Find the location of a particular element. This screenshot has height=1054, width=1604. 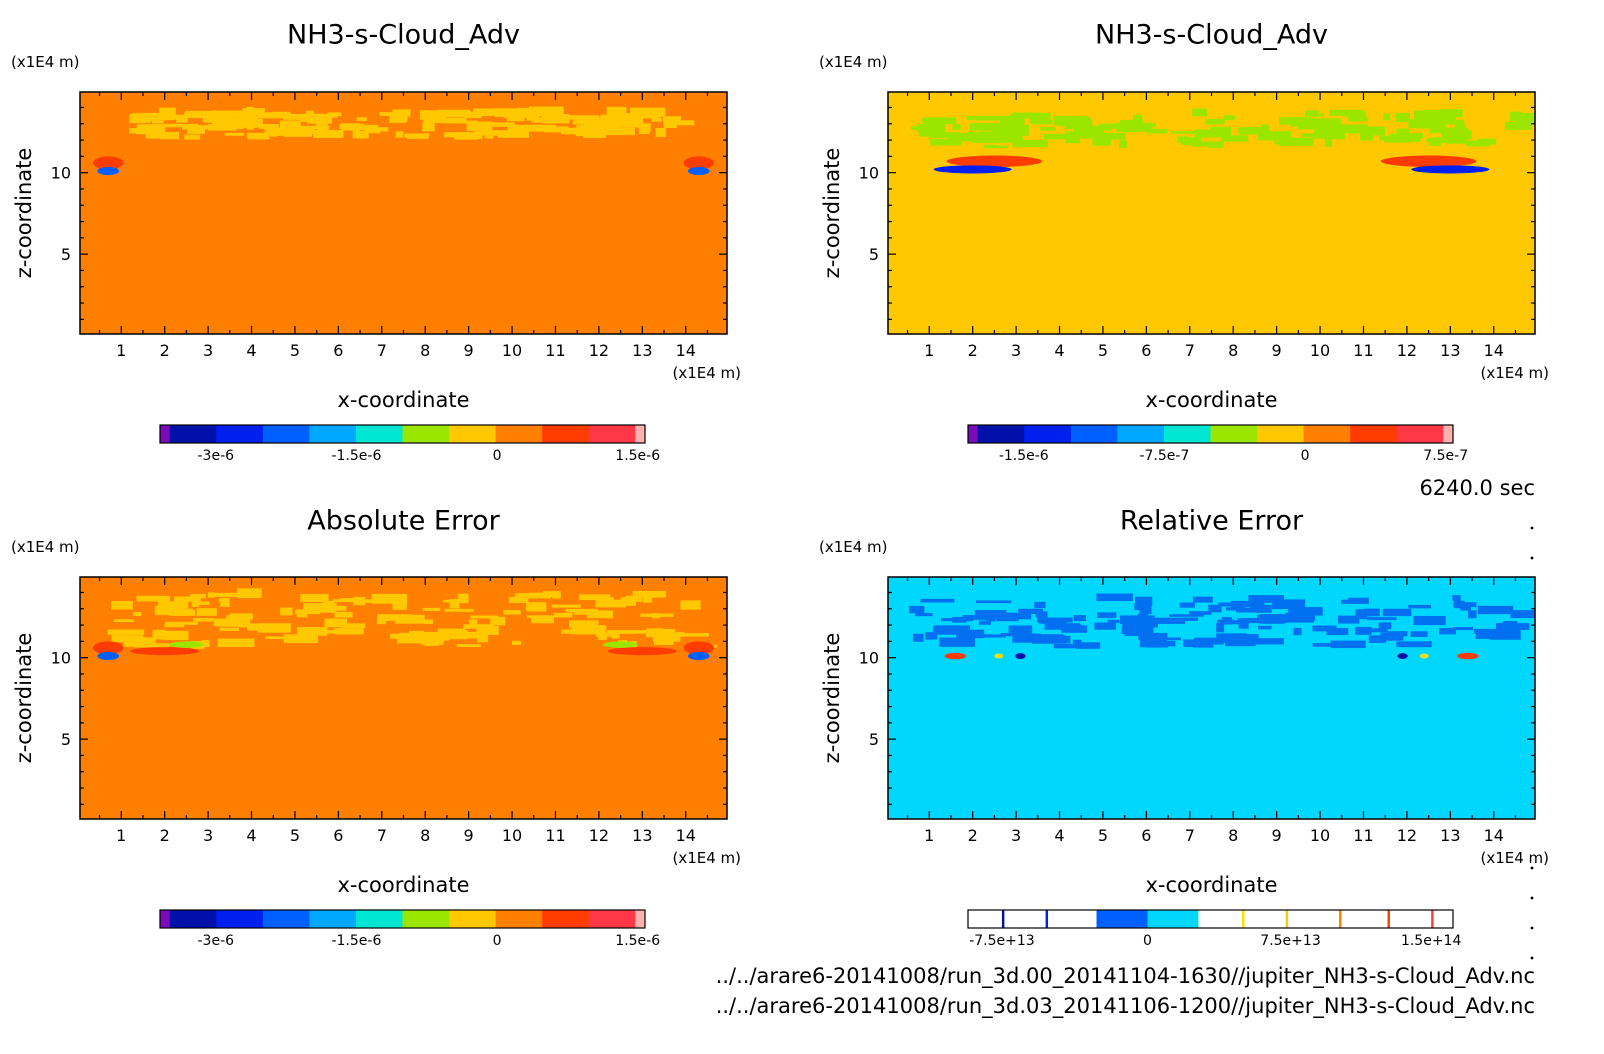

margin-dot is located at coordinates (1532, 868).